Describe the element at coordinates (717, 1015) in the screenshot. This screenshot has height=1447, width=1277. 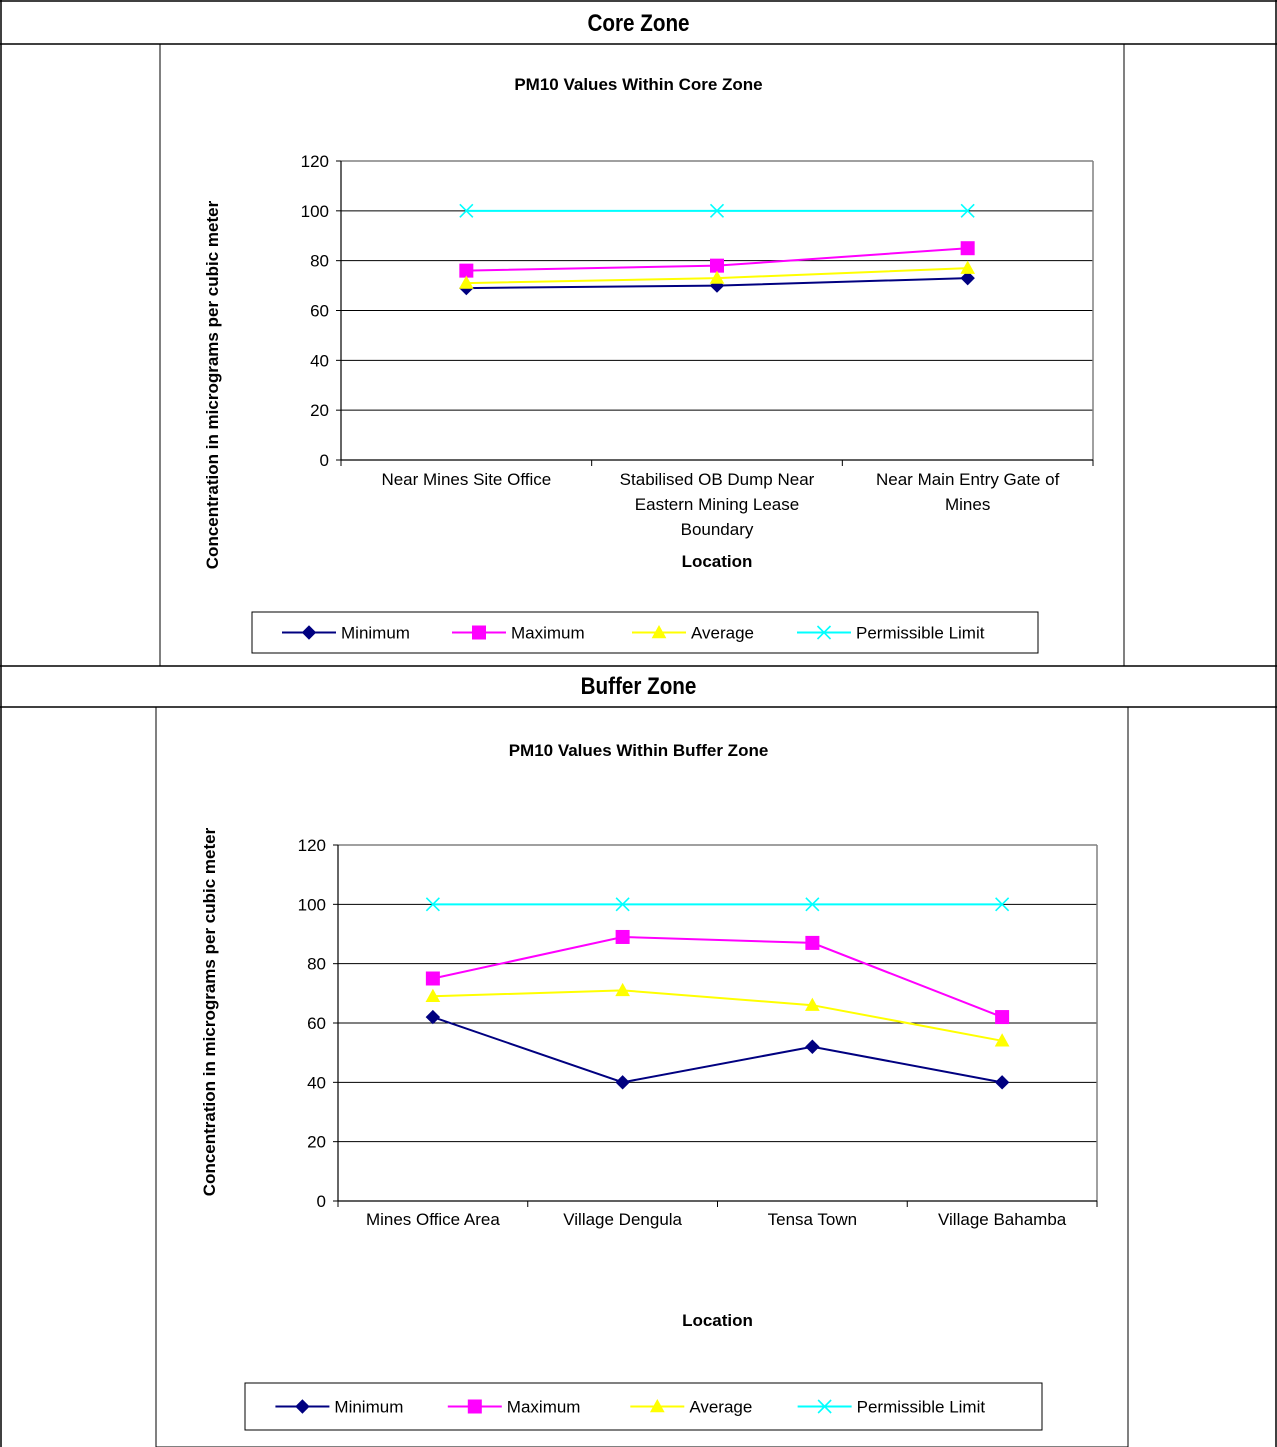
I see `series-line-average` at that location.